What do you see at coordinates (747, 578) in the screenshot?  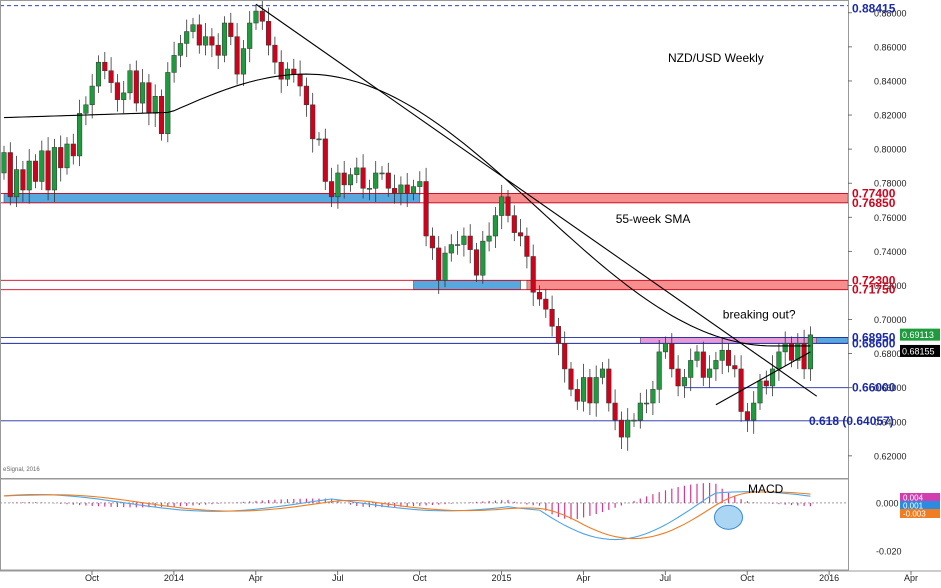 I see `time-tick-label-8: Oct` at bounding box center [747, 578].